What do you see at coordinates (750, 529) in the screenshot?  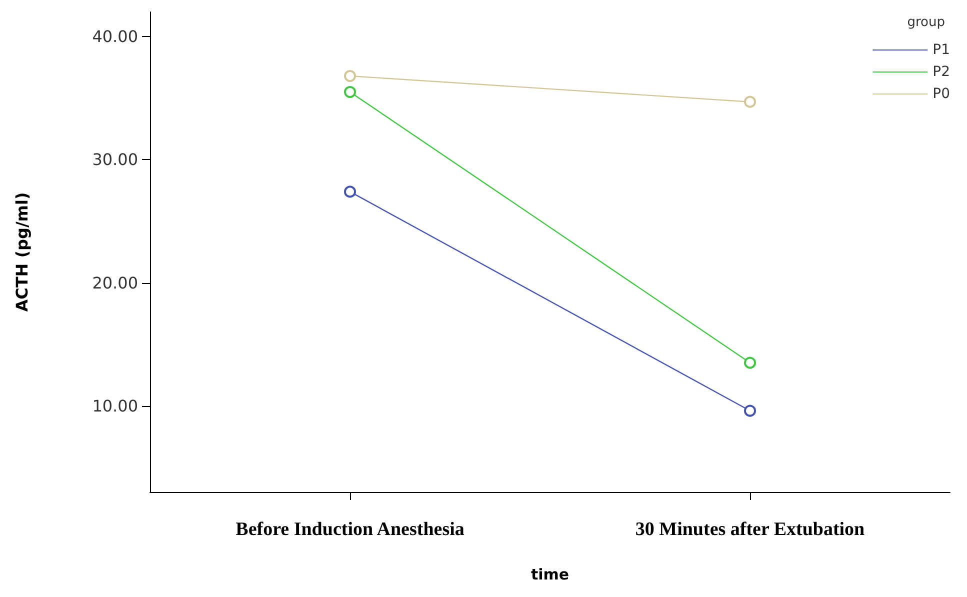 I see `x-tick-label: 30 Minutes after Extubation` at bounding box center [750, 529].